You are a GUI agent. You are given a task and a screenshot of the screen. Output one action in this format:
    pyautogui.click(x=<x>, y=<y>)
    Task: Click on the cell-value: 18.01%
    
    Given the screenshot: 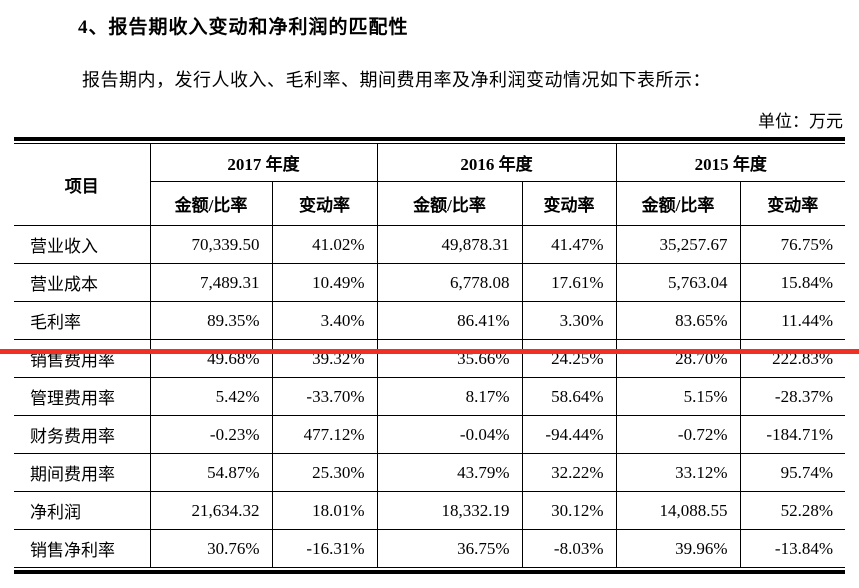 What is the action you would take?
    pyautogui.click(x=324, y=510)
    